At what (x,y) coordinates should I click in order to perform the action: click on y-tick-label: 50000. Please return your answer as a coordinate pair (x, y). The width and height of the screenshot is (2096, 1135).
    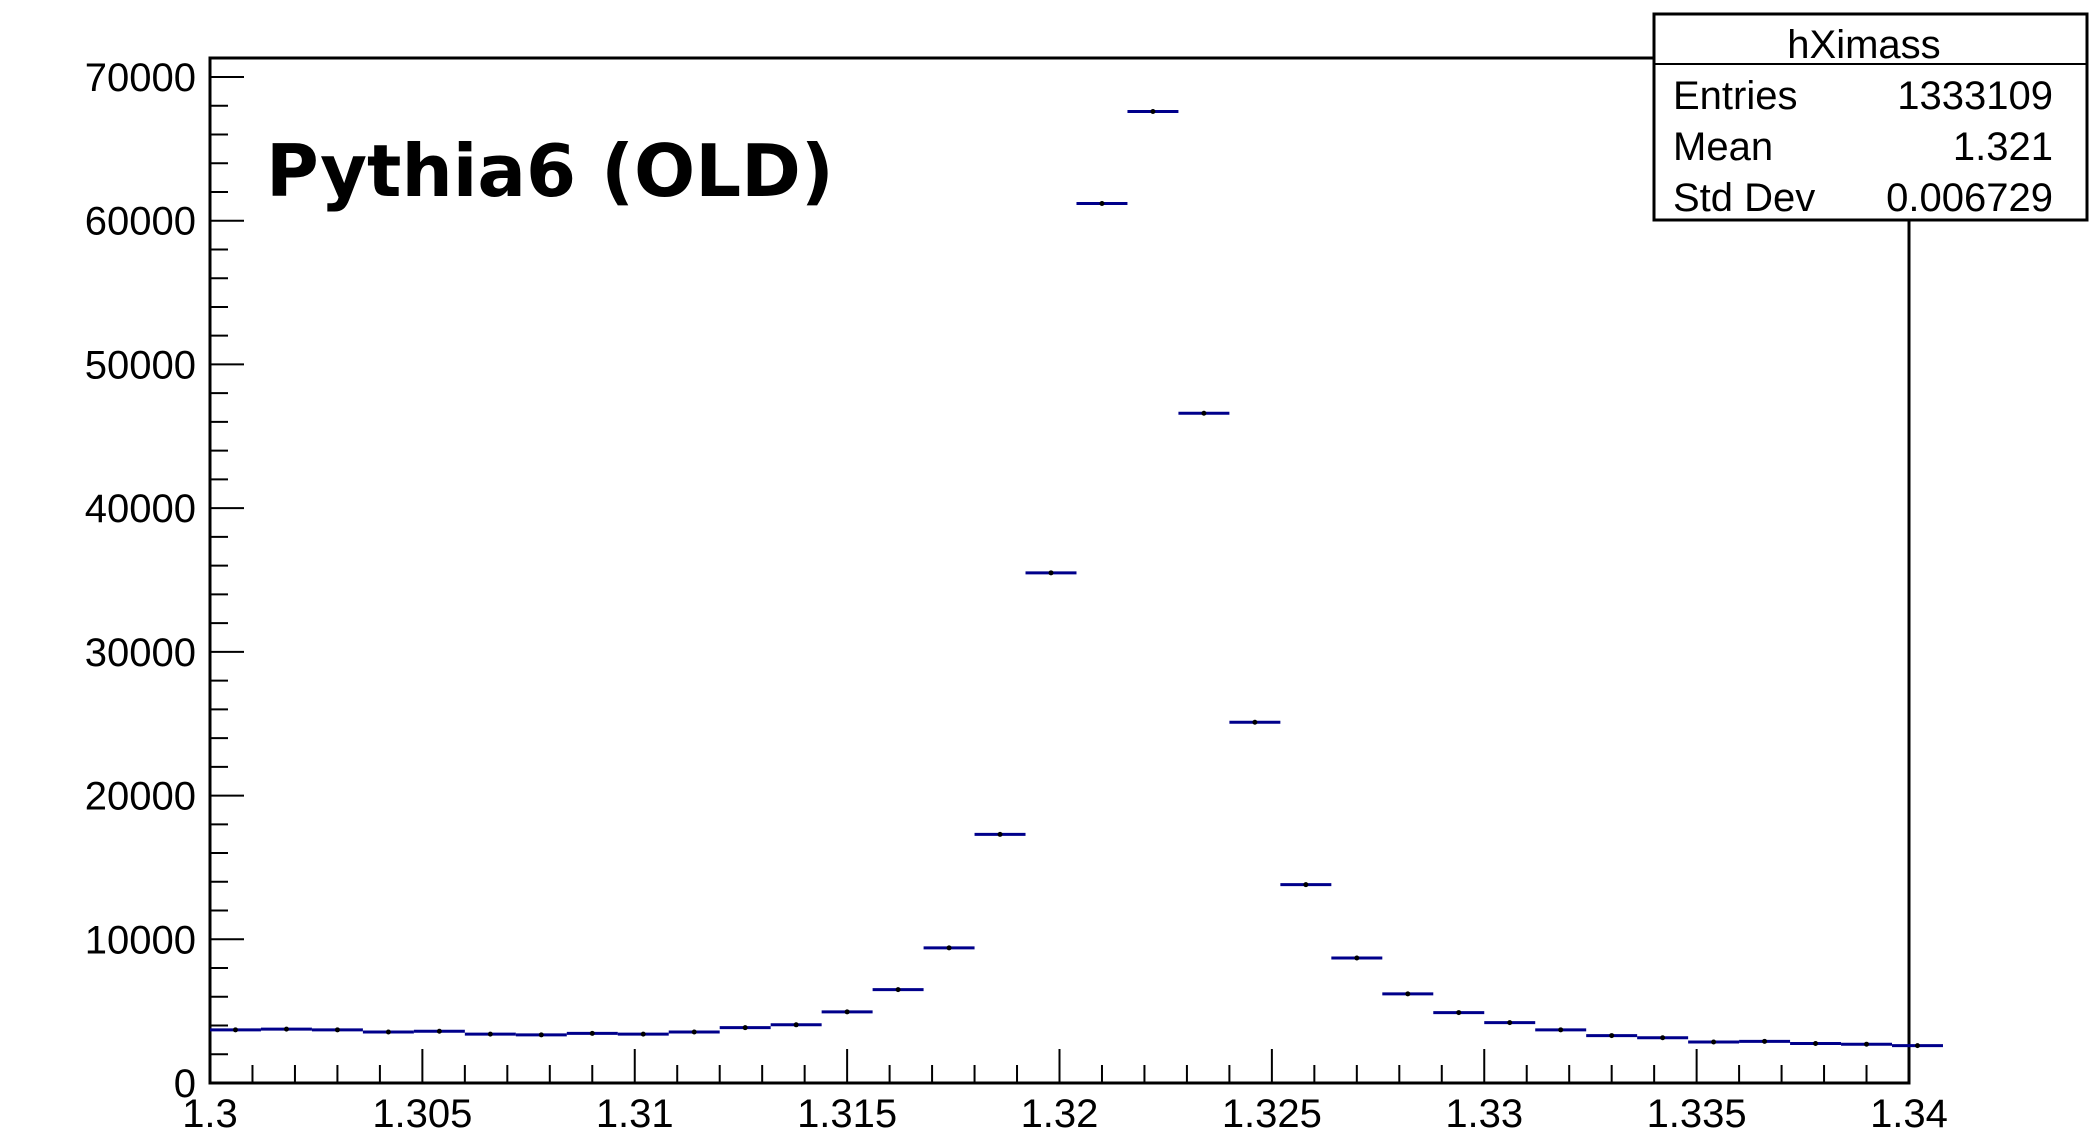
    Looking at the image, I should click on (140, 365).